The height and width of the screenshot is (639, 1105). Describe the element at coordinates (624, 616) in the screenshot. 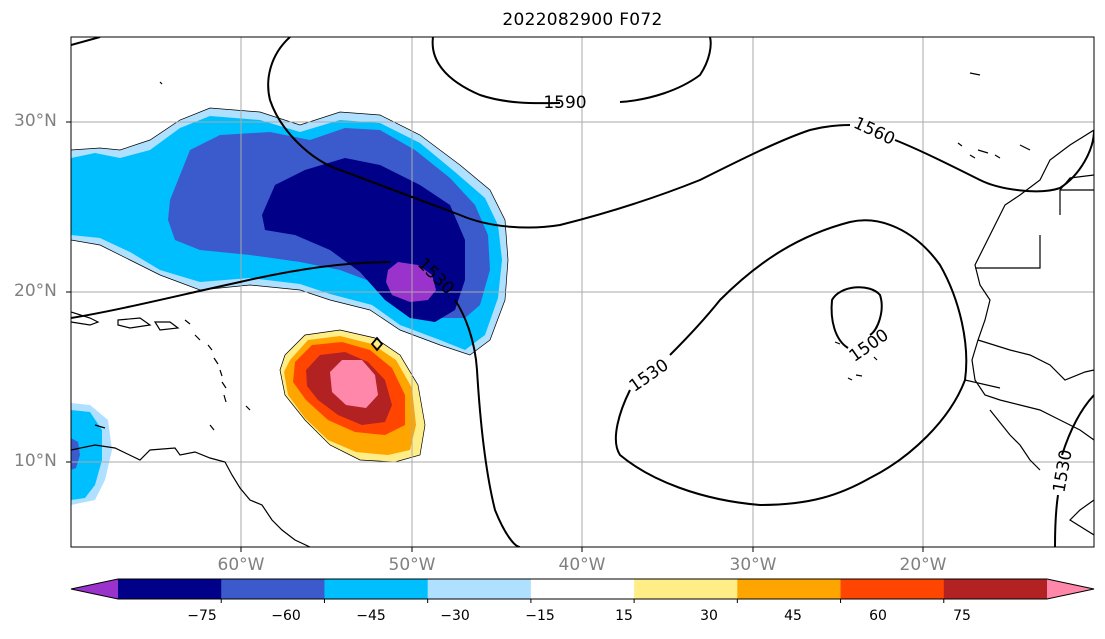

I see `colorbar-tick-label: 15` at that location.